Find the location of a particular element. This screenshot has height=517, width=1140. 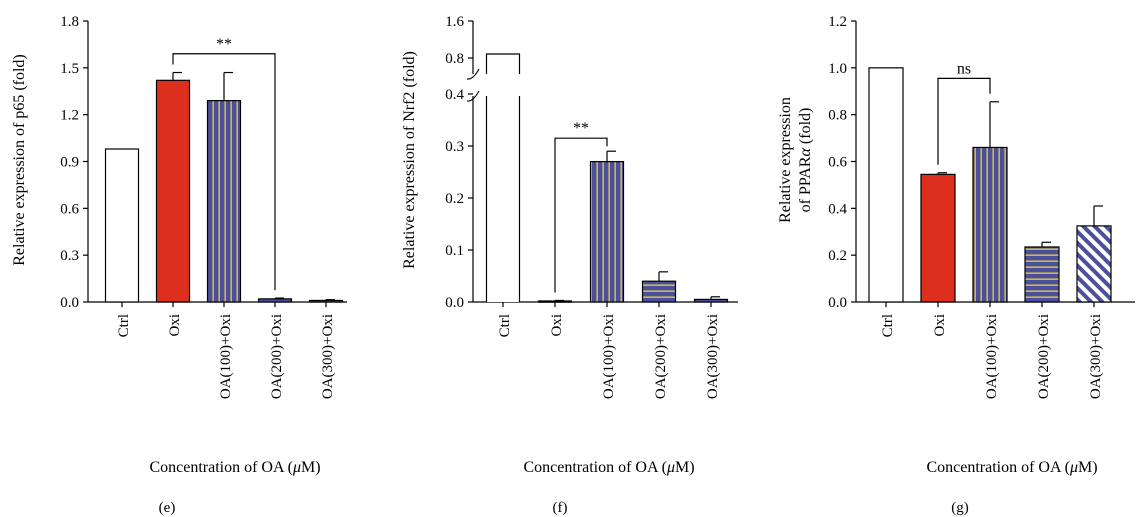

y-tick-label: 0.1 is located at coordinates (454, 251).